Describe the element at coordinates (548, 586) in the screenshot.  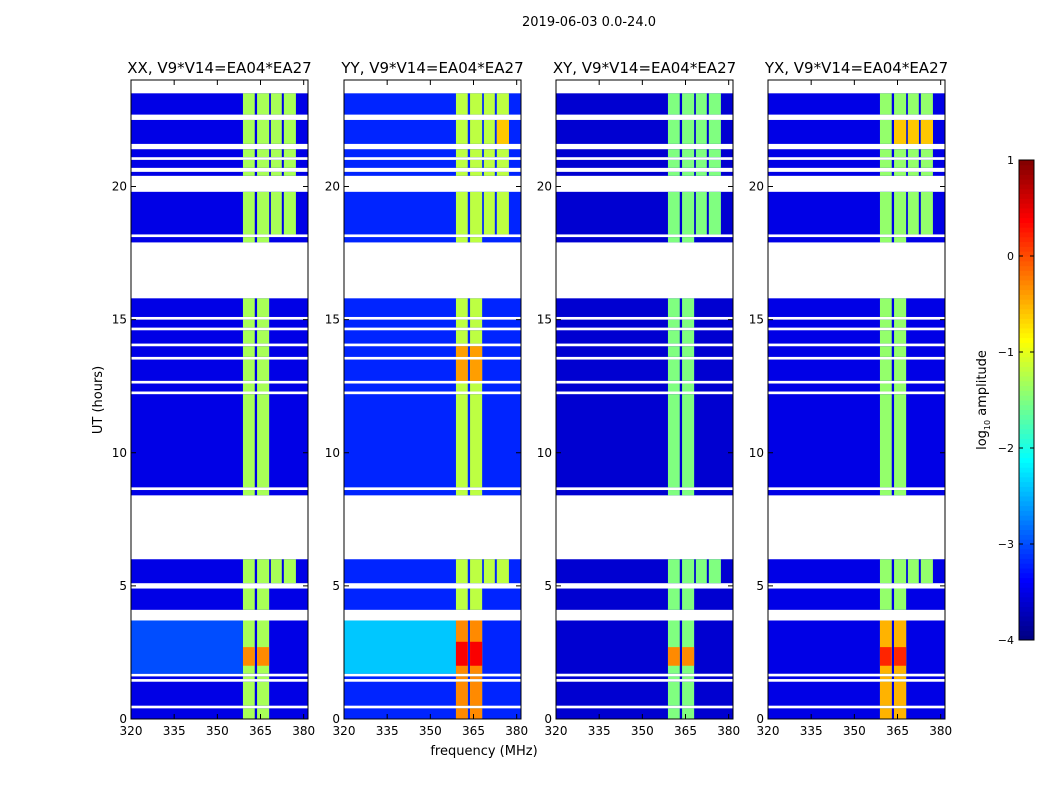
I see `y-tick-label: 5` at that location.